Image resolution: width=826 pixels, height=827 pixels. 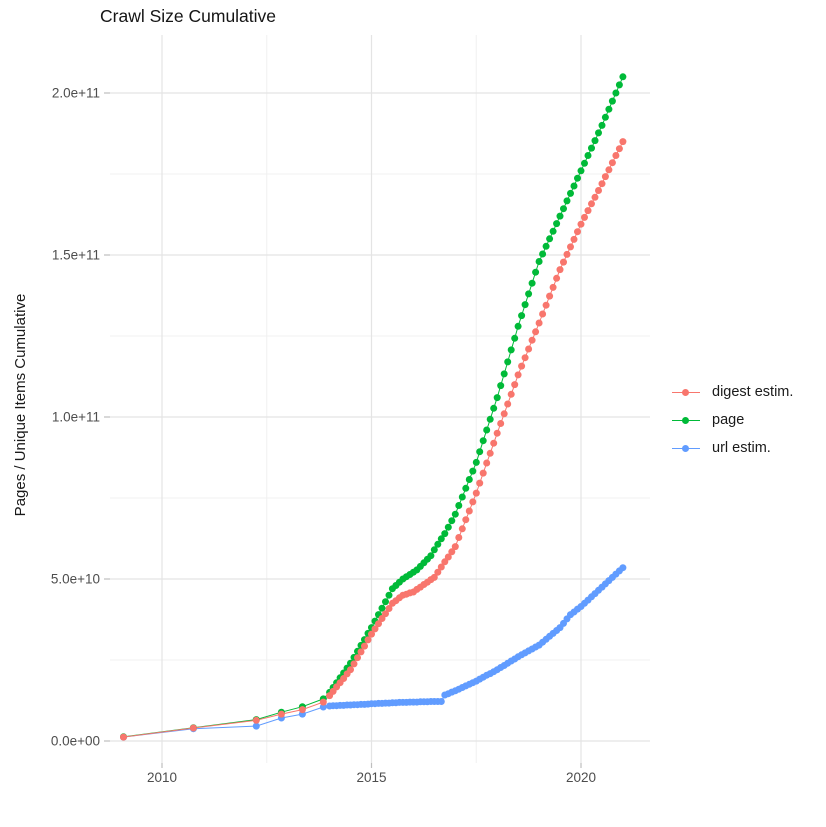 I want to click on y-tick-label: 1.0e+11, so click(x=76, y=417).